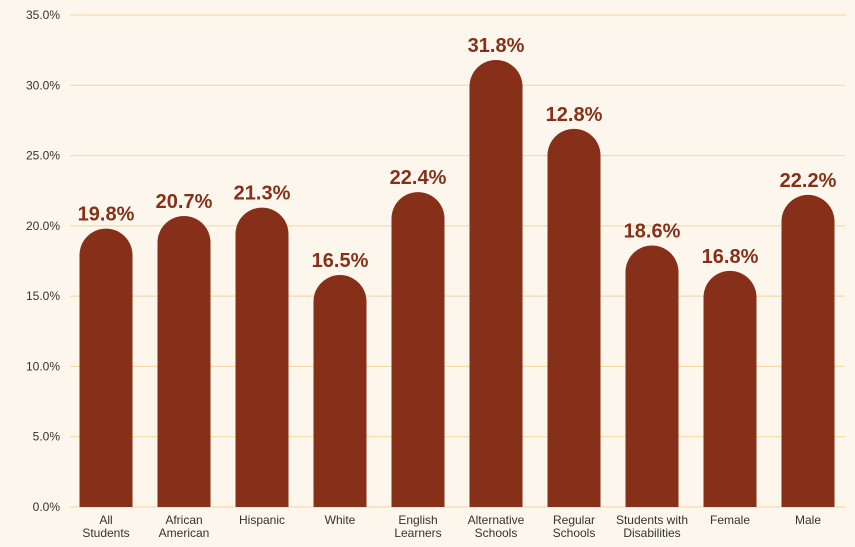 The image size is (855, 547). What do you see at coordinates (183, 520) in the screenshot?
I see `x-tick-label: African` at bounding box center [183, 520].